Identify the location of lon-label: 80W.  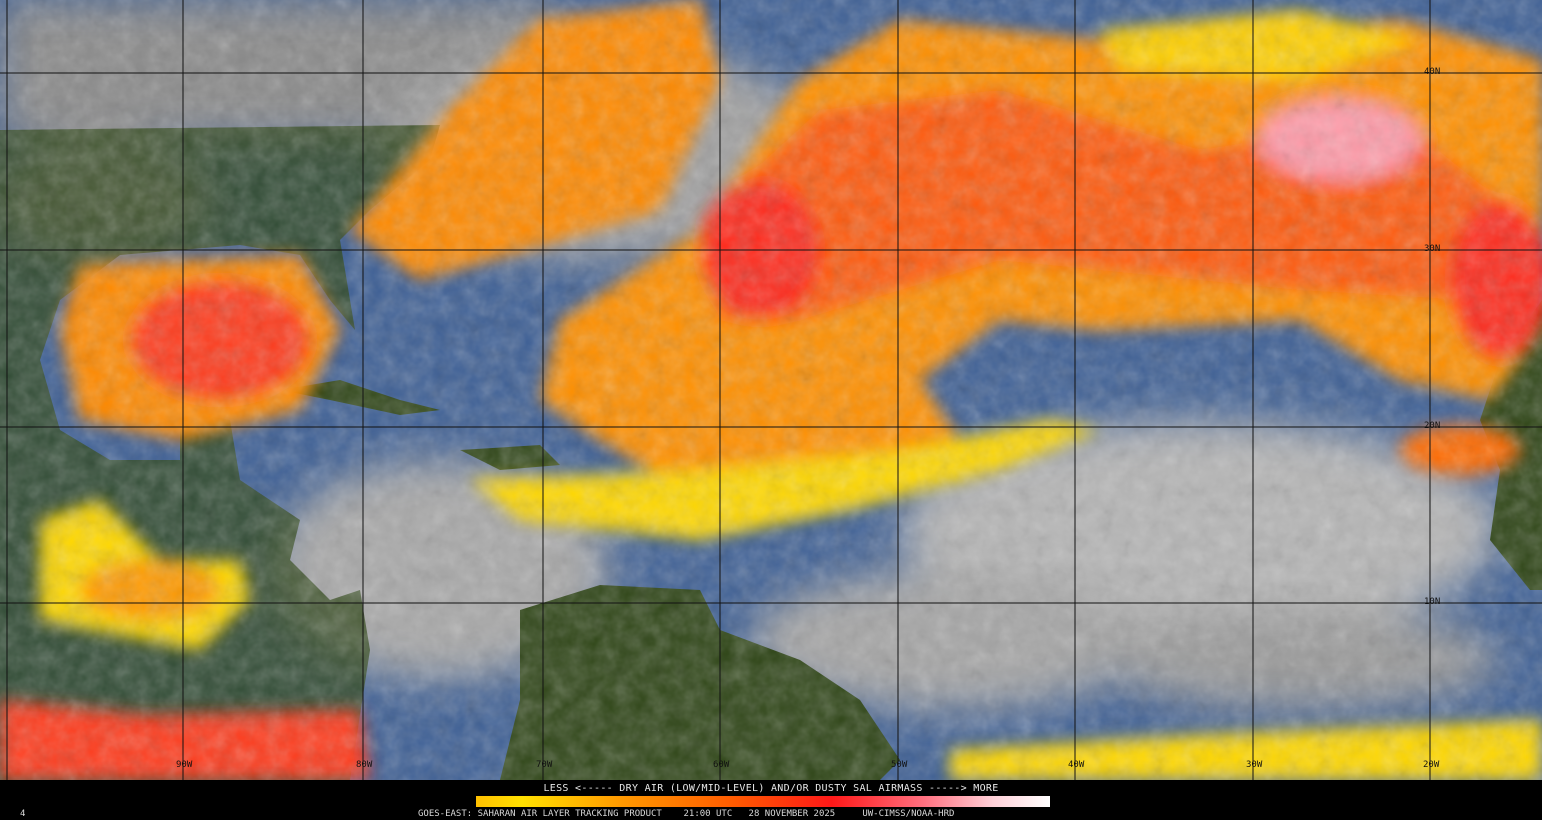
(364, 765).